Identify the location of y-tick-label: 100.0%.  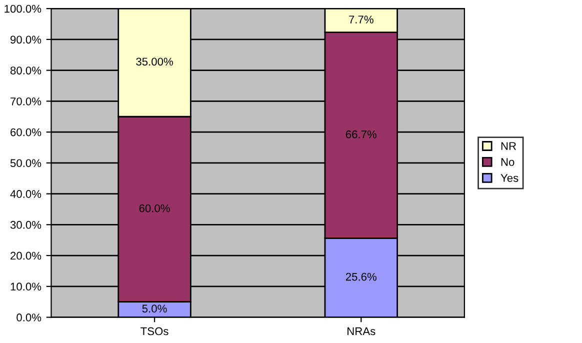
(23, 8).